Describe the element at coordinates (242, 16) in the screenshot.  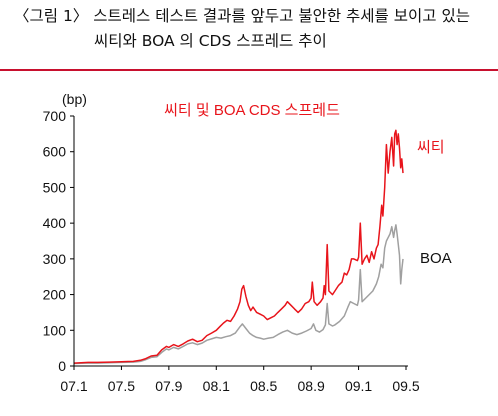
I see `caption-line-1: 〈그림 1〉 스트레스 테스트 결과를 앞두고 불안한 추세를 보이고 있는` at that location.